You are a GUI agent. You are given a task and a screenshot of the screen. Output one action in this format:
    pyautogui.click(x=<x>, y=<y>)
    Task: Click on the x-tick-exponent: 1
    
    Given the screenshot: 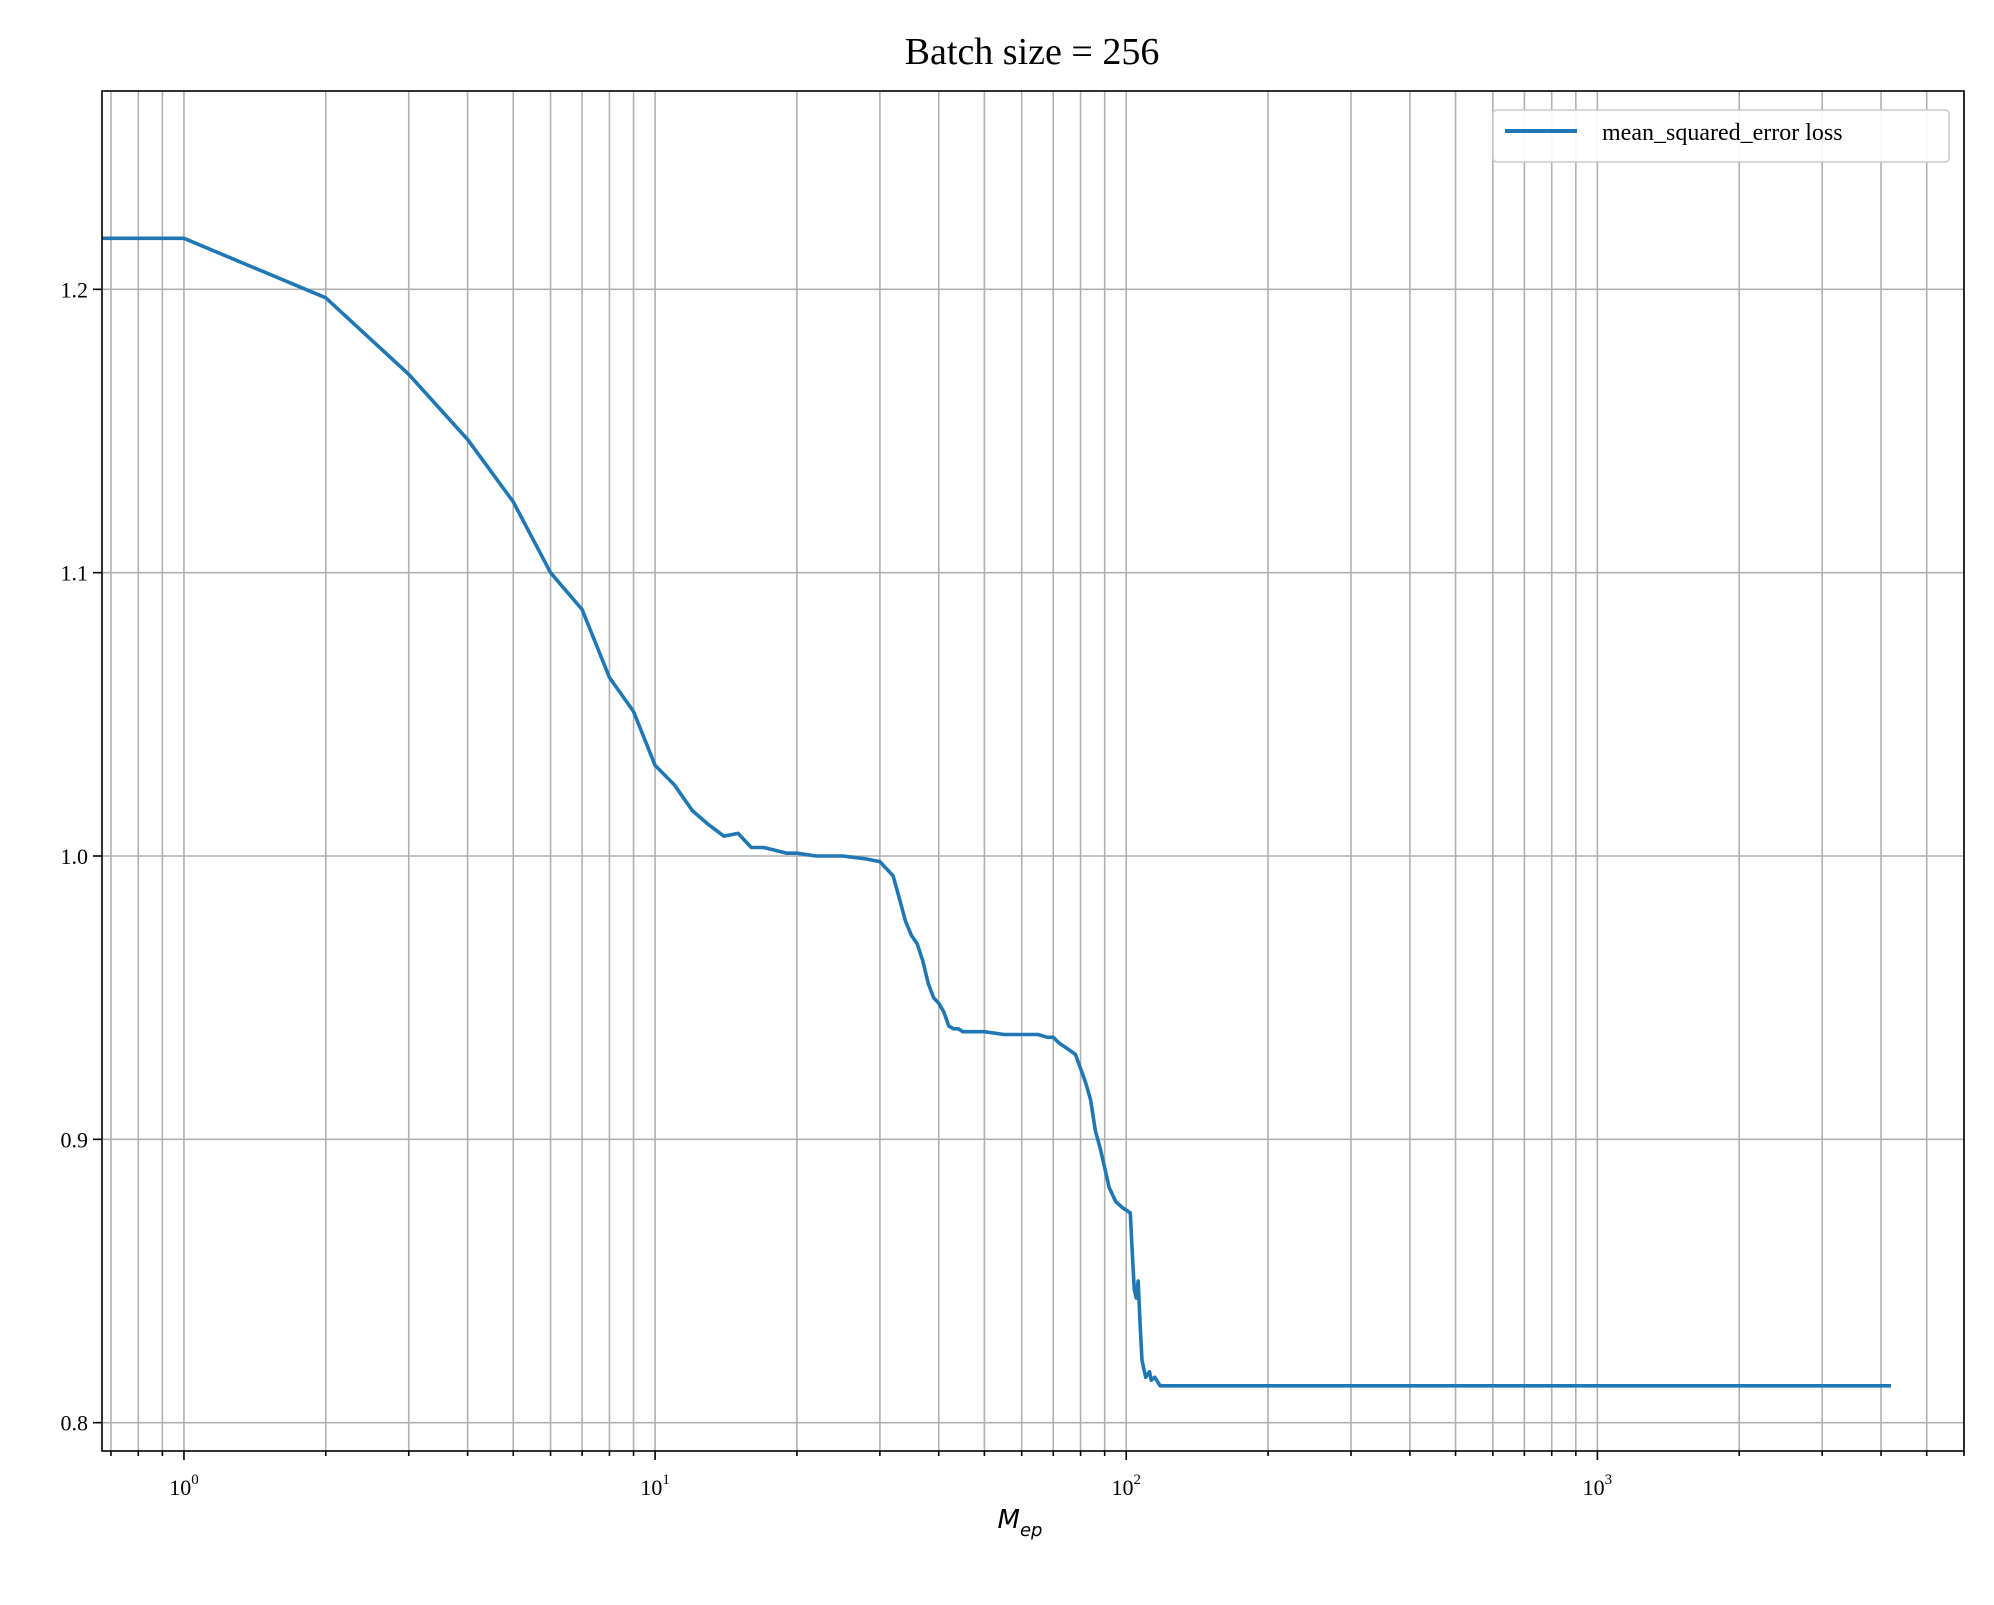 What is the action you would take?
    pyautogui.click(x=666, y=1480)
    